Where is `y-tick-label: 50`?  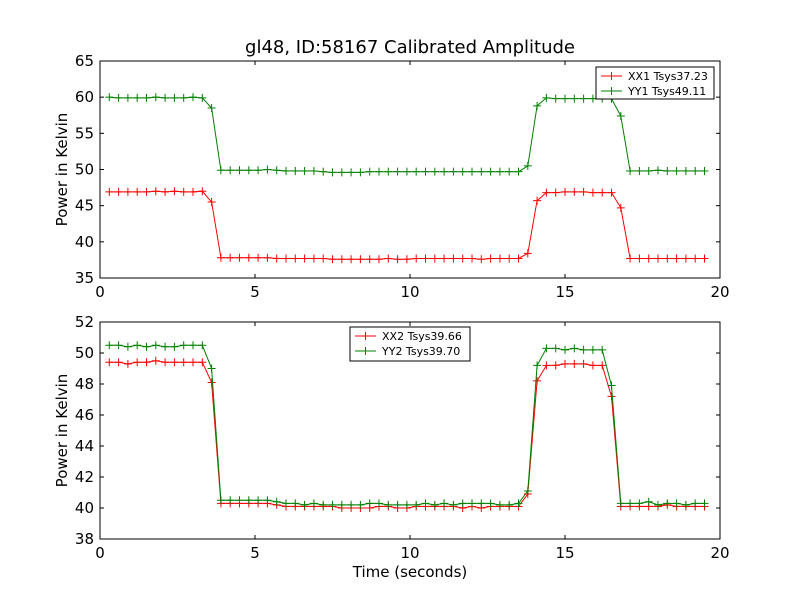 y-tick-label: 50 is located at coordinates (84, 353).